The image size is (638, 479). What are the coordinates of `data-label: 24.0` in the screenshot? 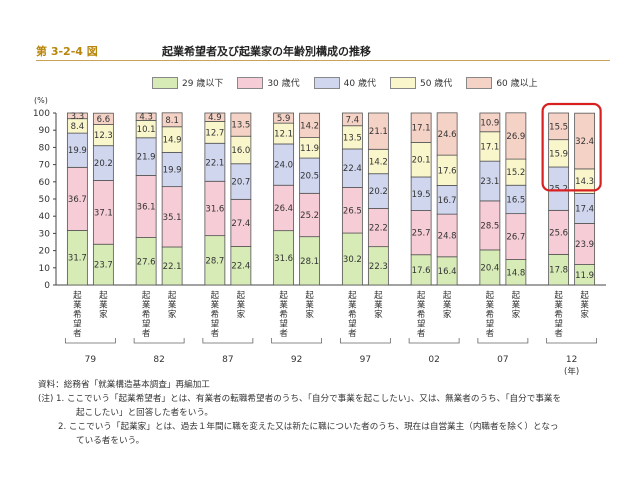 It's located at (283, 166).